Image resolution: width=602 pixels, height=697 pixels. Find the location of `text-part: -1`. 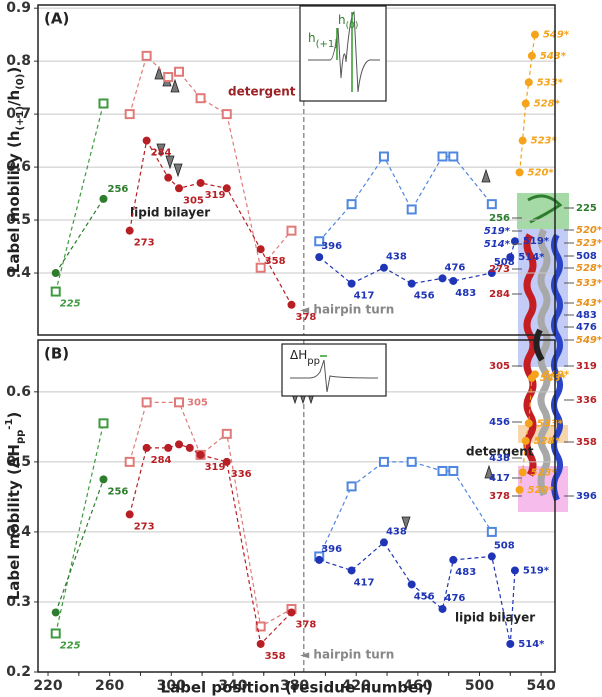

text-part: -1 is located at coordinates (9, 424).